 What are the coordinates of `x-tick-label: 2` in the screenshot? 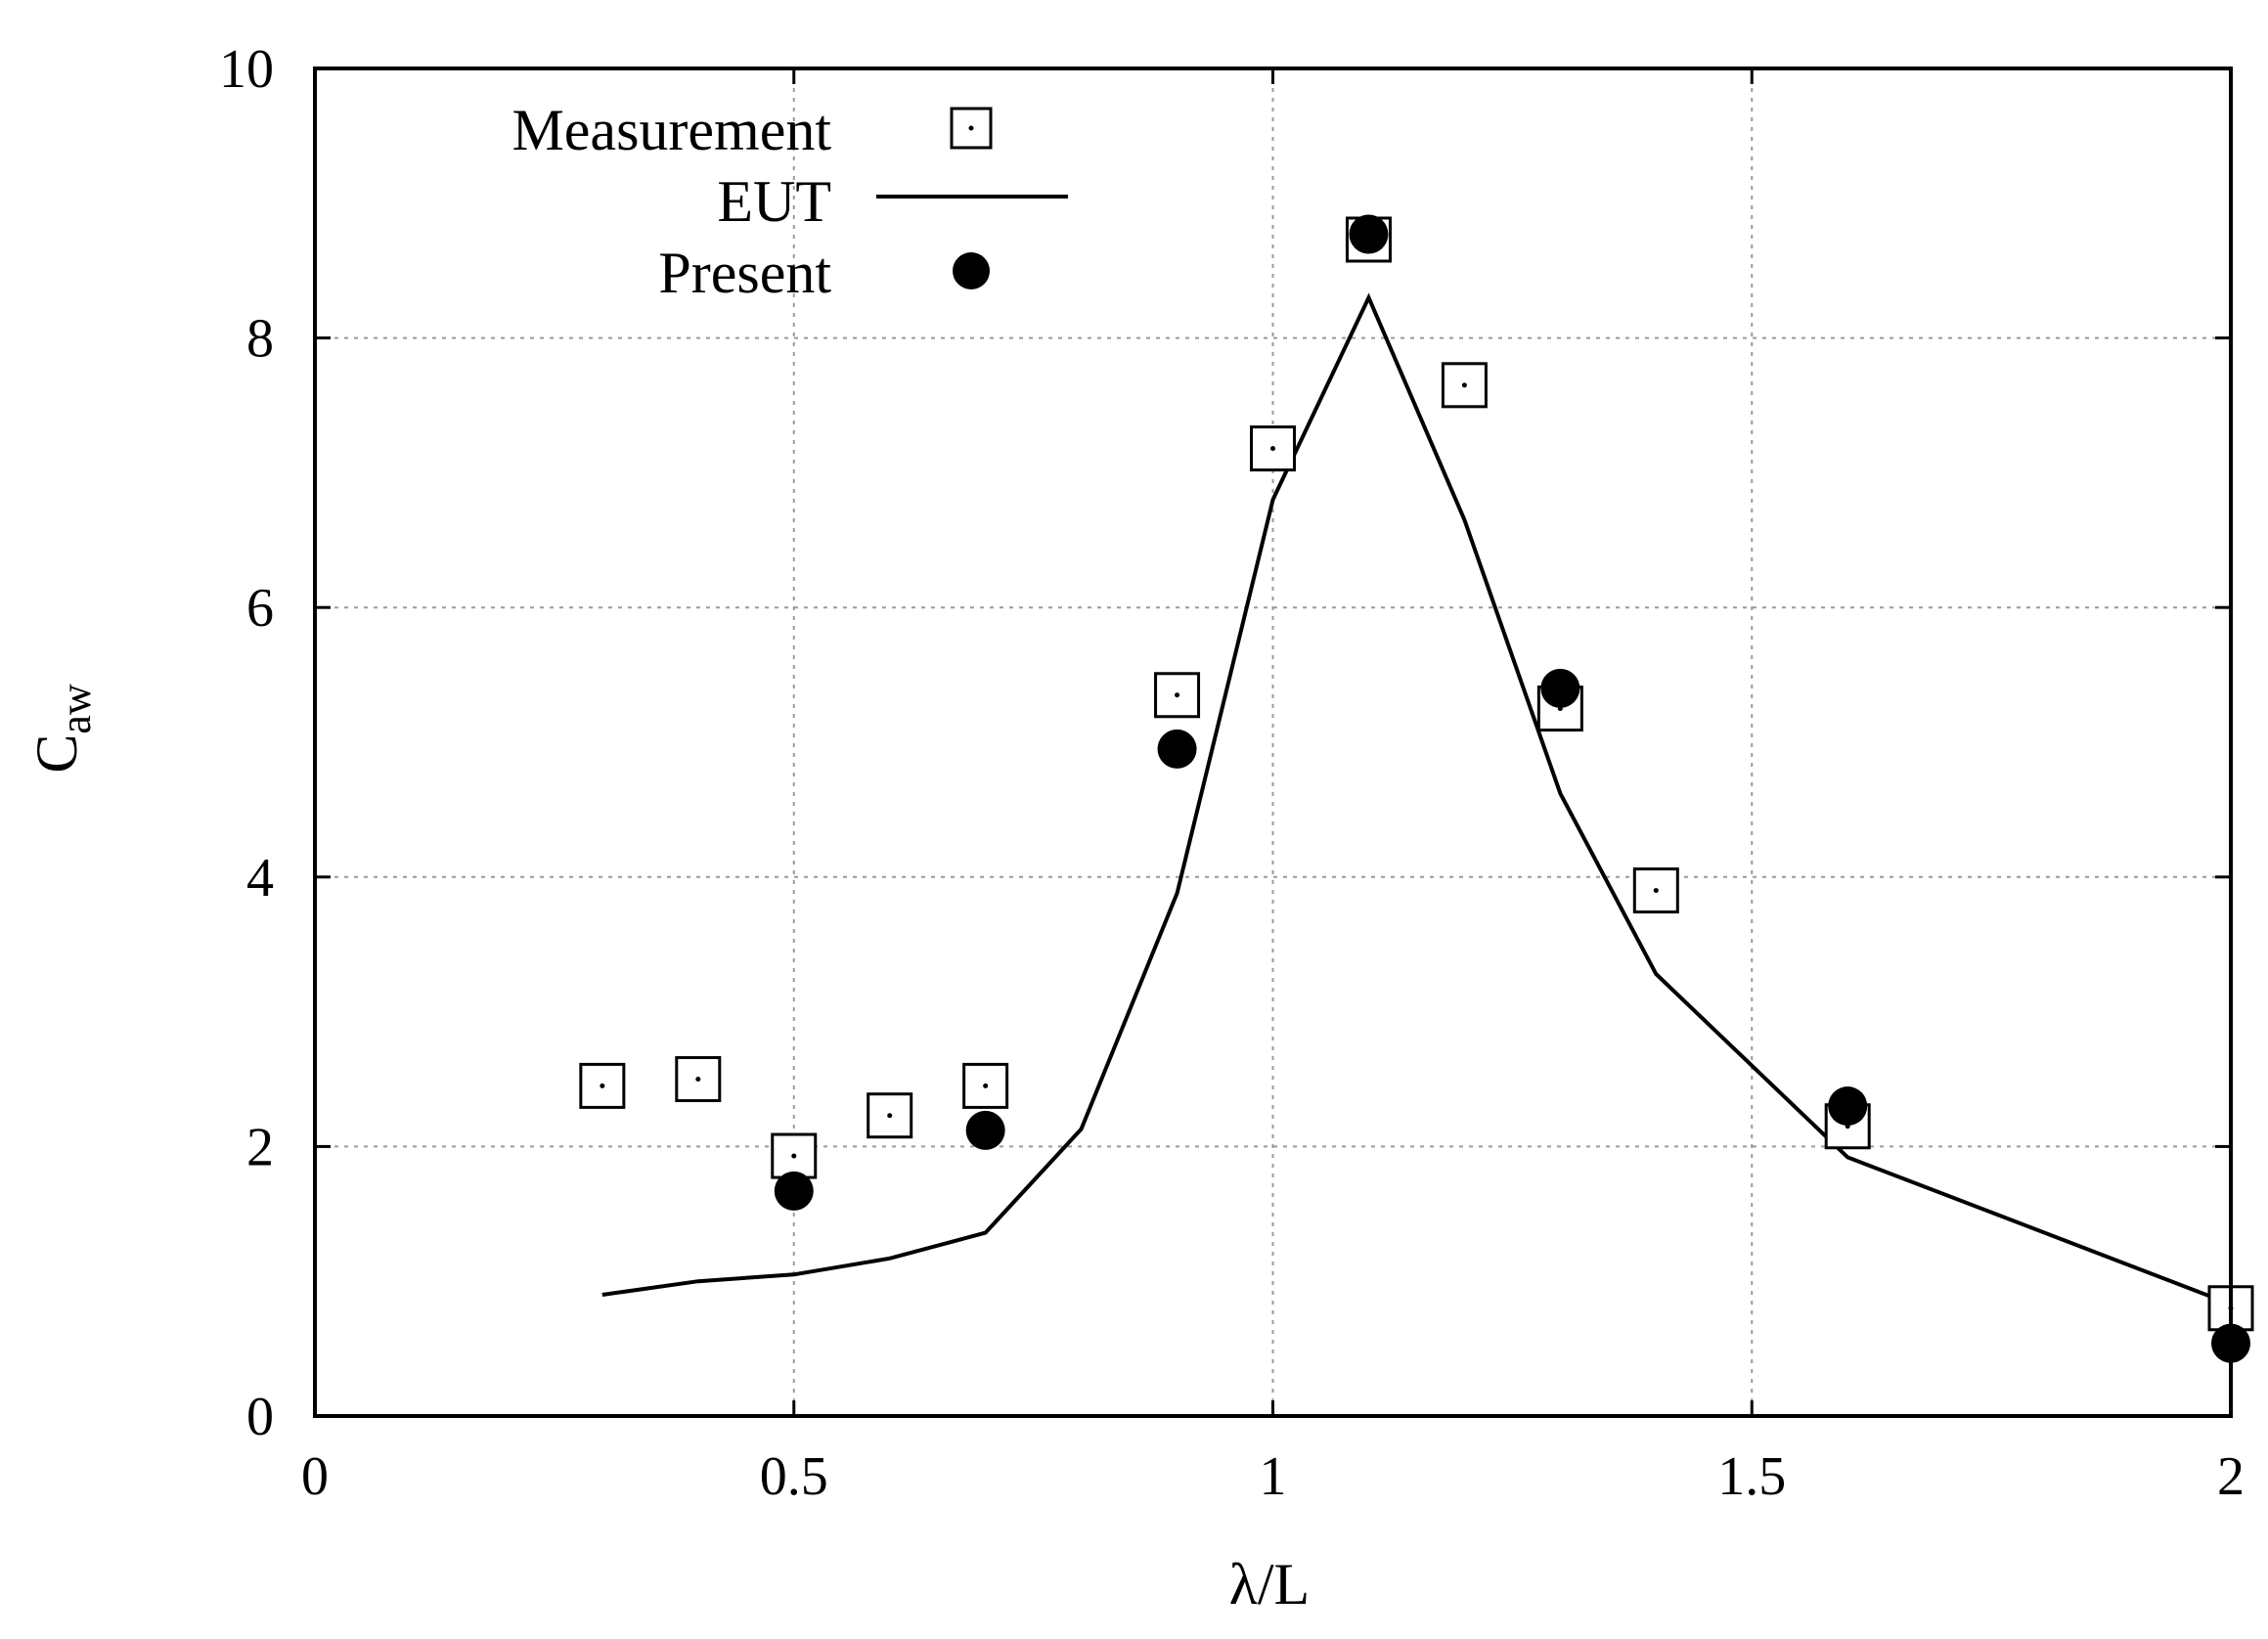 It's located at (2231, 1477).